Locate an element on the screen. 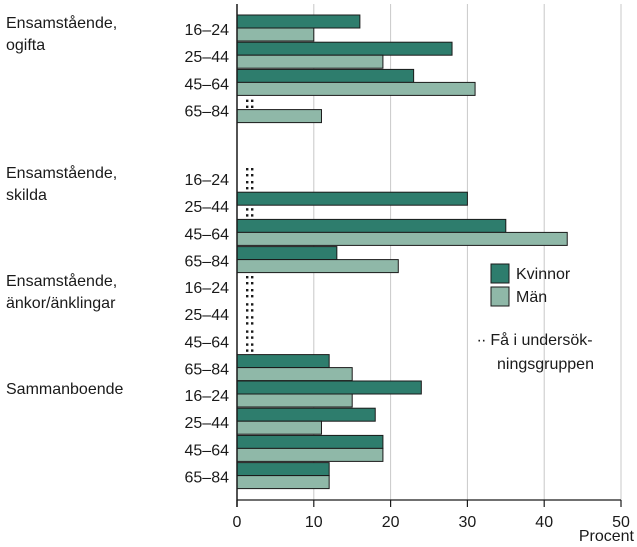  x-tick-label: 50 is located at coordinates (621, 522).